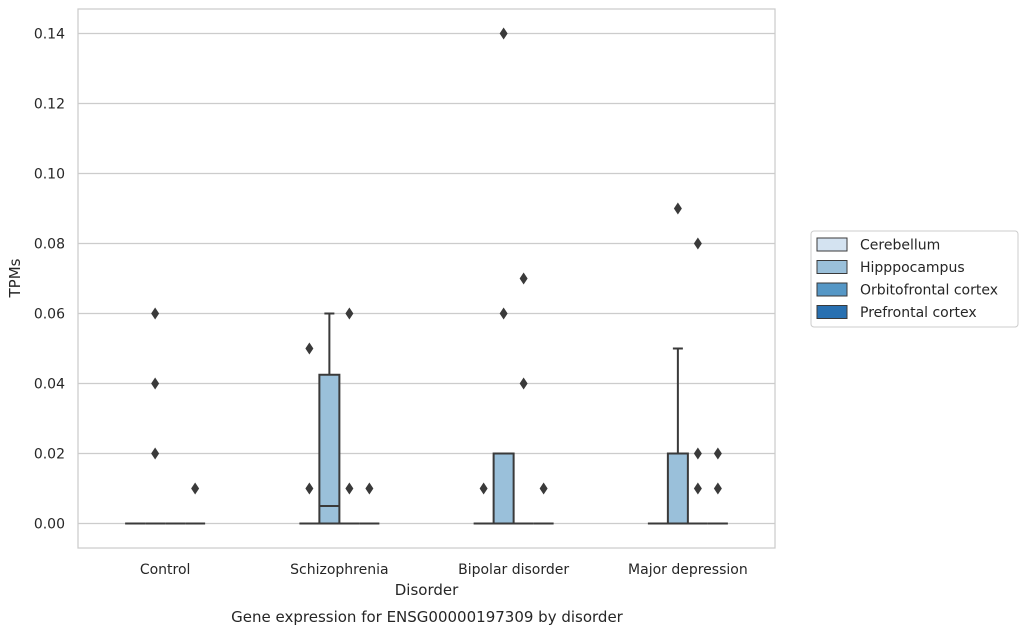 The height and width of the screenshot is (634, 1028). I want to click on x-tick-label: Bipolar disorder, so click(513, 570).